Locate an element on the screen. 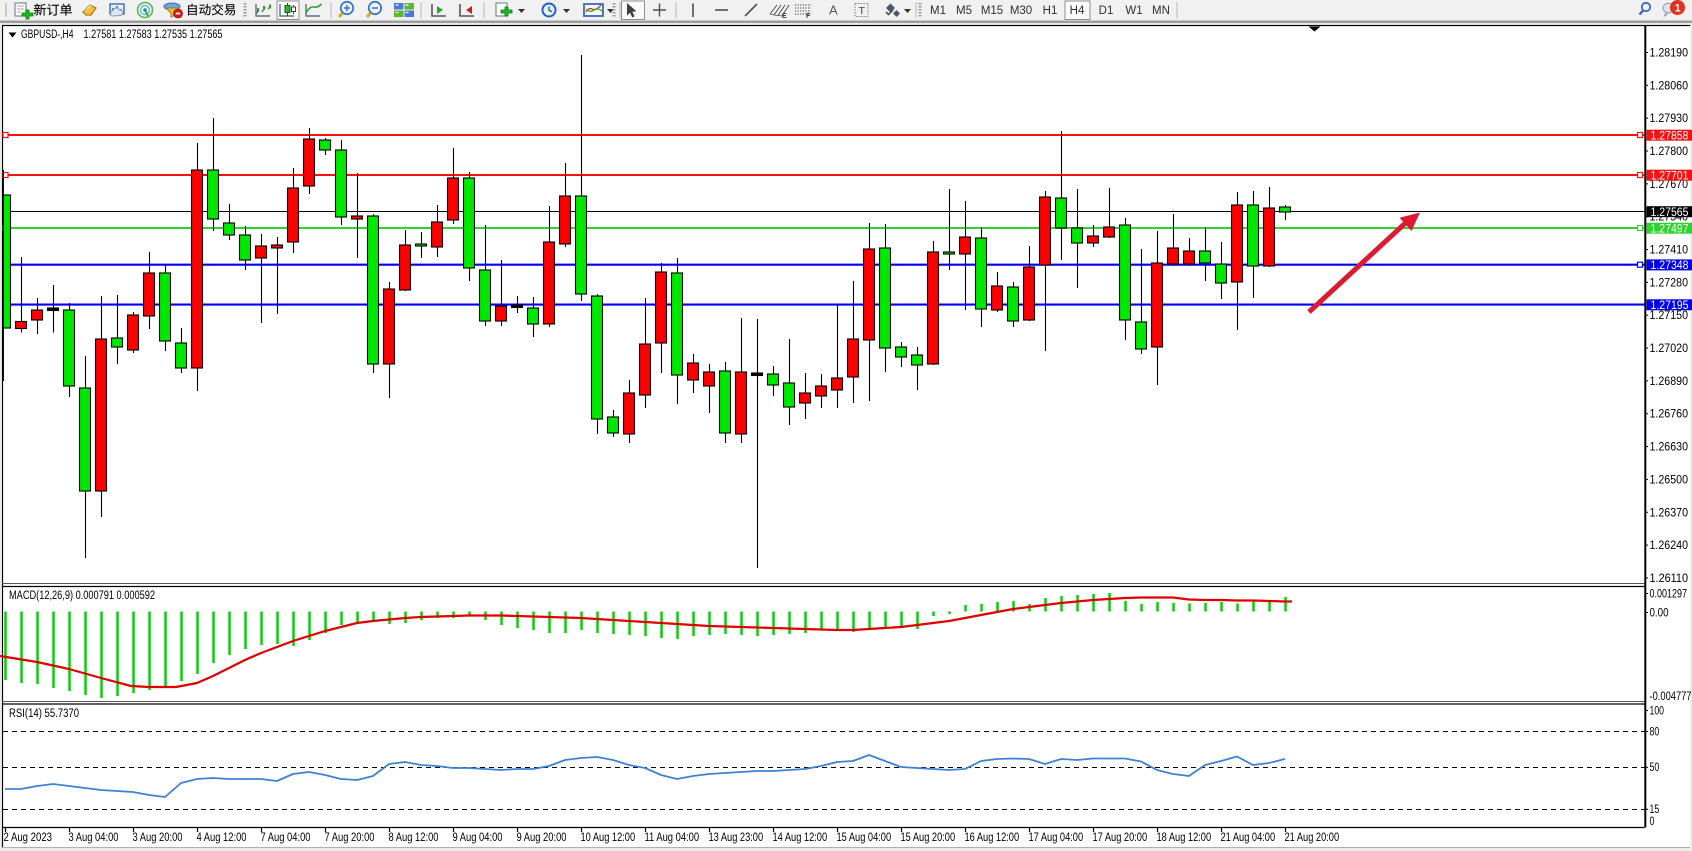 The image size is (1692, 851). svg-text: 16 Aug 12:00 is located at coordinates (992, 838).